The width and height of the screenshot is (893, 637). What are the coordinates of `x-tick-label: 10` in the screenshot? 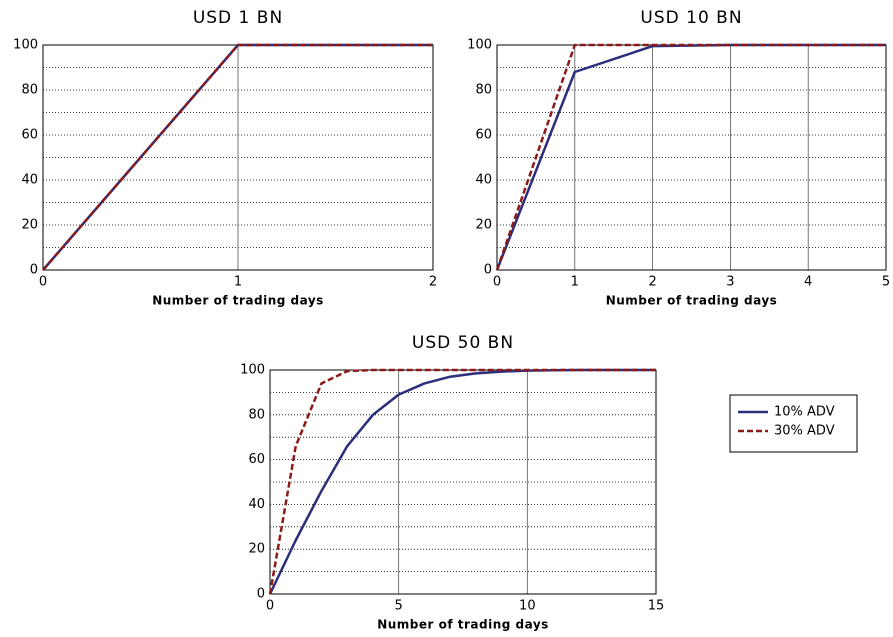 It's located at (527, 606).